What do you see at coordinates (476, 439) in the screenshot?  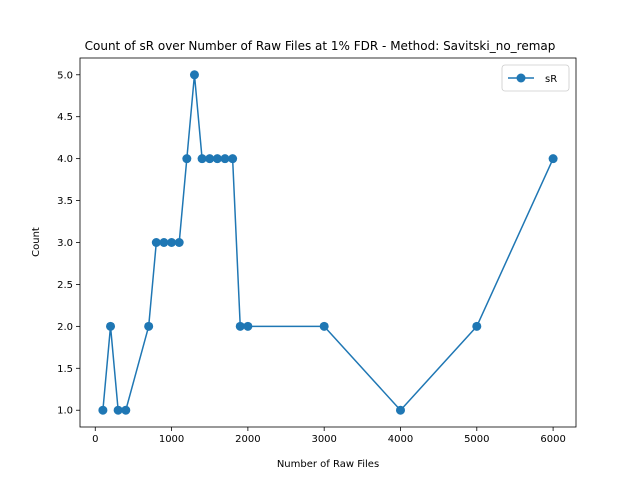 I see `x-tick-label: 5000` at bounding box center [476, 439].